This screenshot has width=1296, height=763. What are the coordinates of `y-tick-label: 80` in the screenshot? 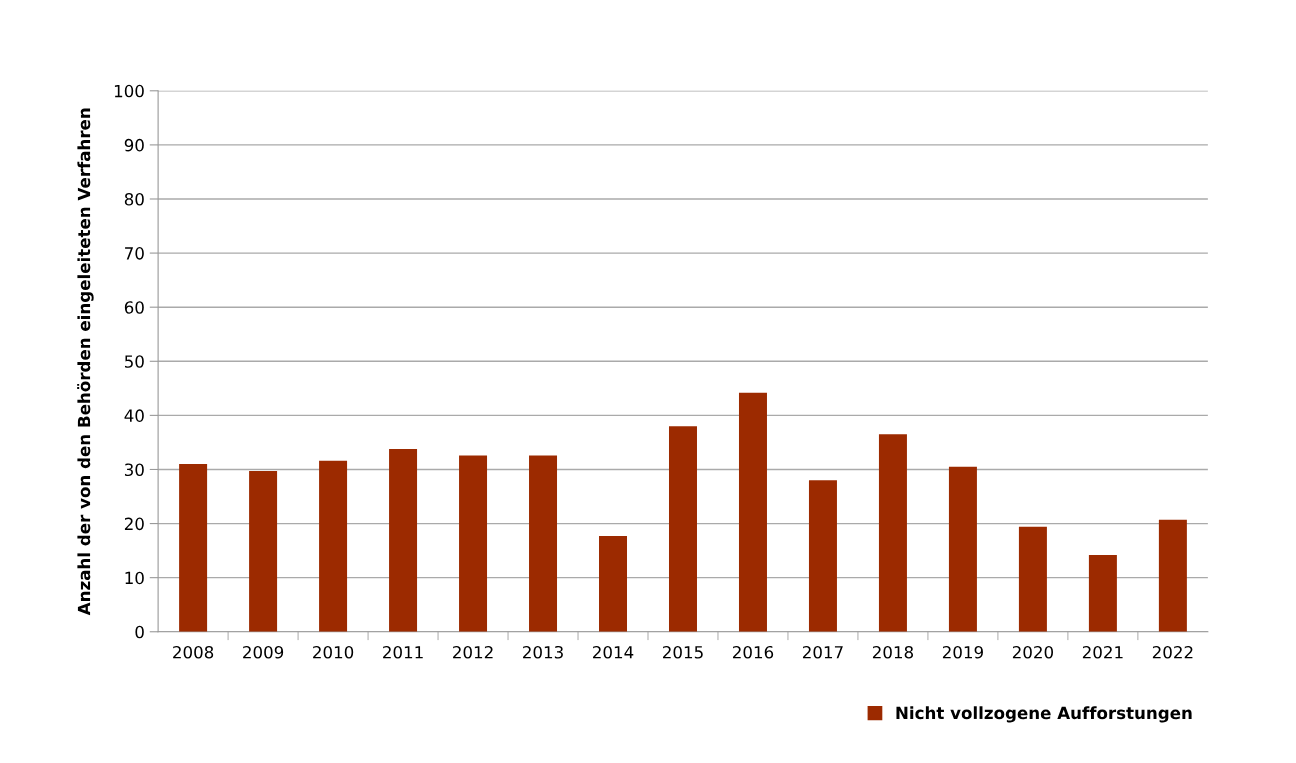 It's located at (134, 199).